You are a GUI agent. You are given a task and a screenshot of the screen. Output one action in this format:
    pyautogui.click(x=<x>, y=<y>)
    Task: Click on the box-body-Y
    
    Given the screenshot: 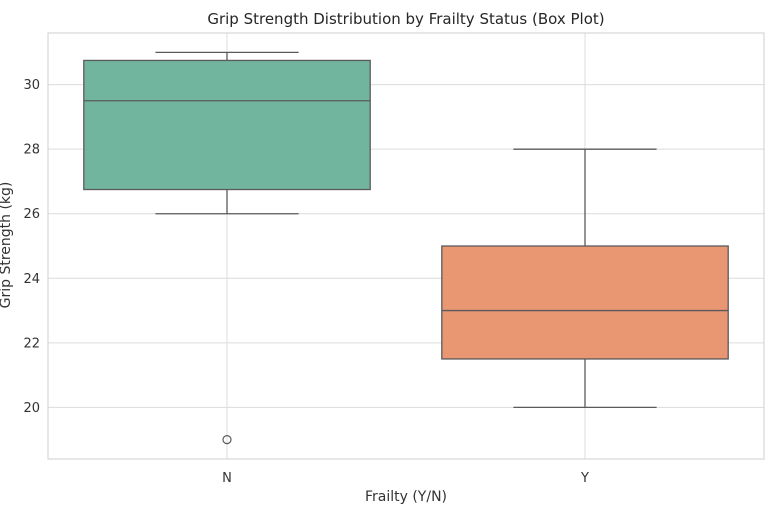 What is the action you would take?
    pyautogui.click(x=585, y=302)
    